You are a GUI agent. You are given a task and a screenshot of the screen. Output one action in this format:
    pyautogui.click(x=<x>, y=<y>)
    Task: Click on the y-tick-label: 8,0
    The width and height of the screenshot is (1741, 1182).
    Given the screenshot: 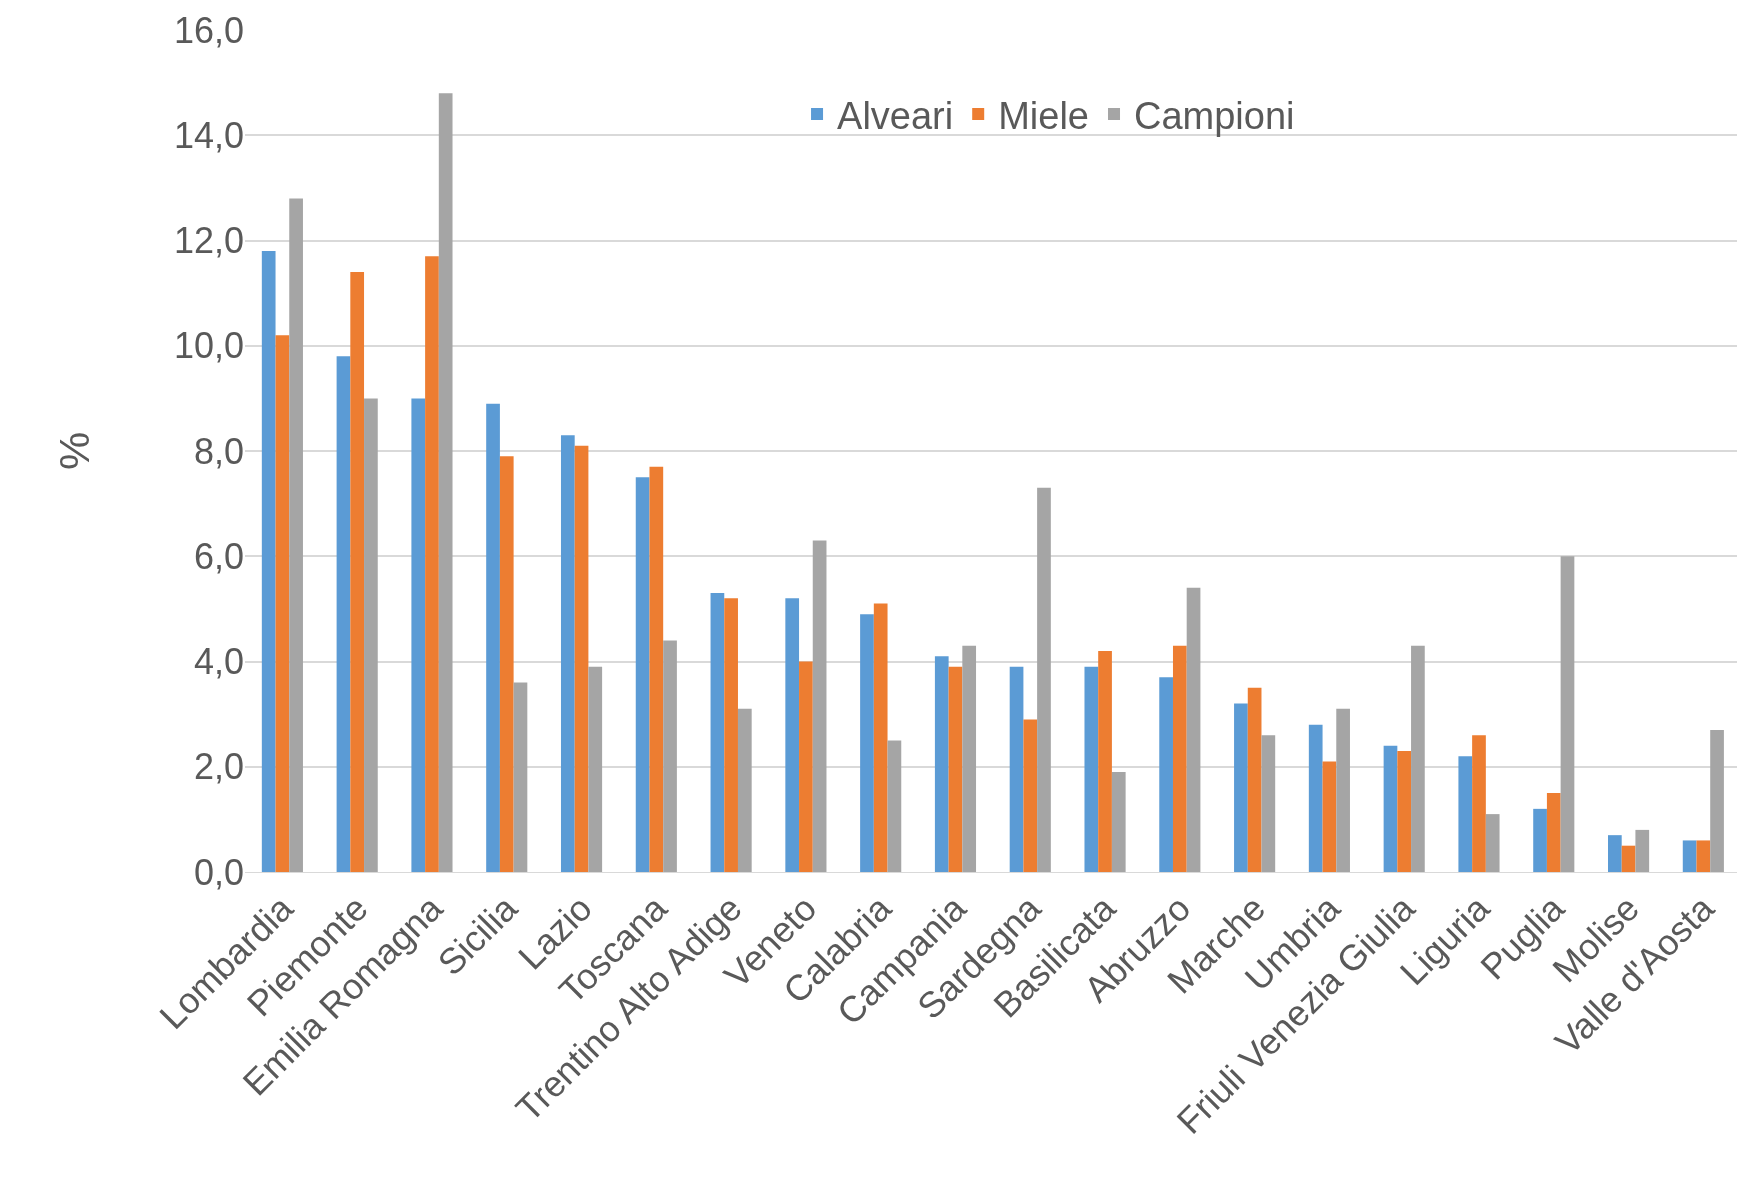 What is the action you would take?
    pyautogui.click(x=218, y=451)
    